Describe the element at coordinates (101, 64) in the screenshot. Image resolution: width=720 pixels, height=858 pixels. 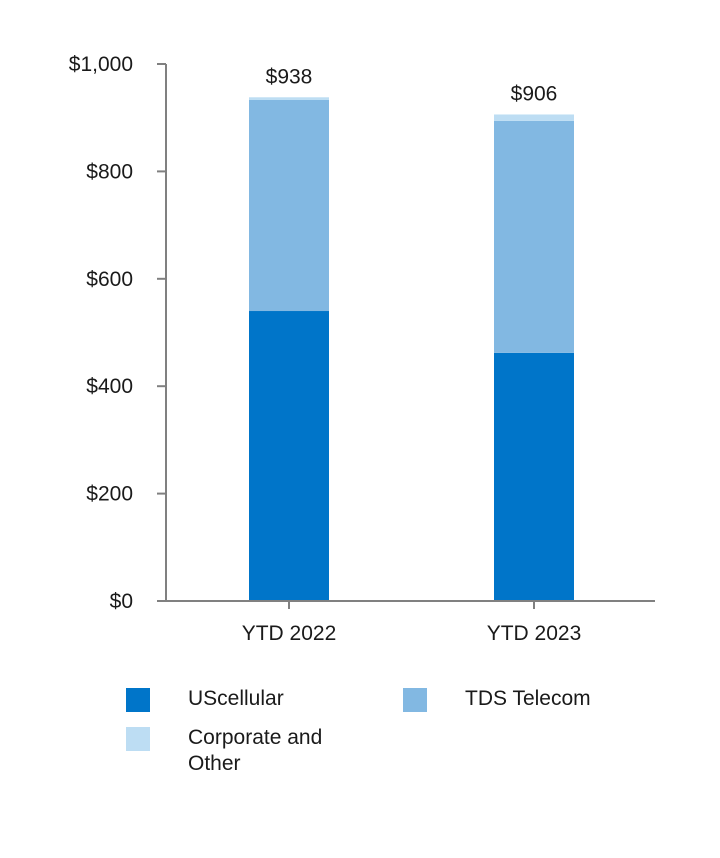
I see `y-tick-label-1000: $1,000` at that location.